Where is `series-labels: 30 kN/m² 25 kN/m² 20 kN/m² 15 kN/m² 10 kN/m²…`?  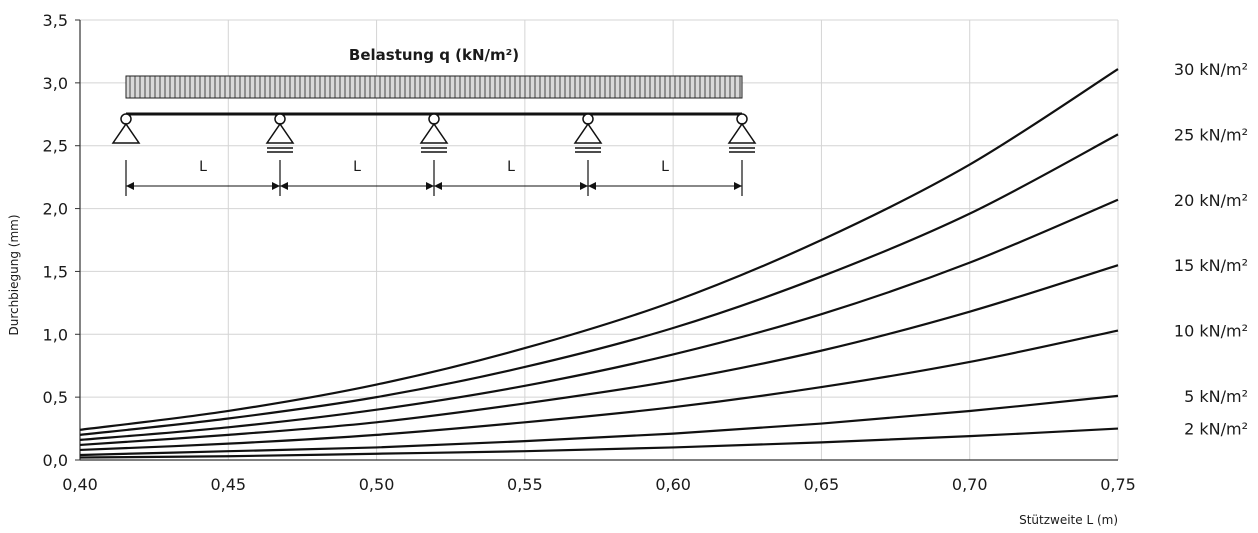
series-labels: 30 kN/m² 25 kN/m² 20 kN/m² 15 kN/m² 10 kN/m²… is located at coordinates (1211, 249).